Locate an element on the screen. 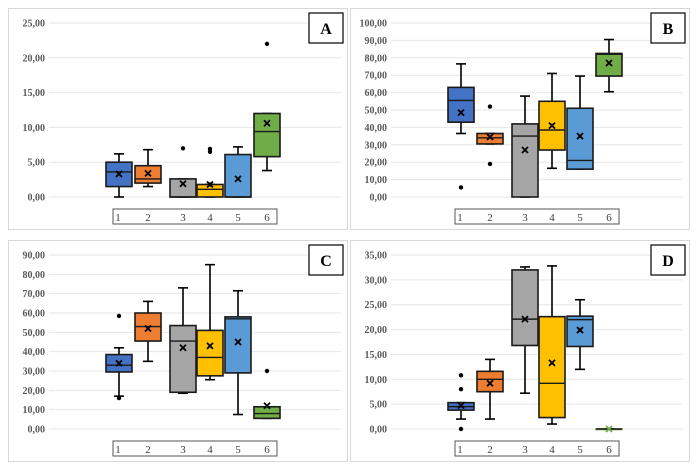 This screenshot has width=700, height=466. panel-label: D is located at coordinates (668, 261).